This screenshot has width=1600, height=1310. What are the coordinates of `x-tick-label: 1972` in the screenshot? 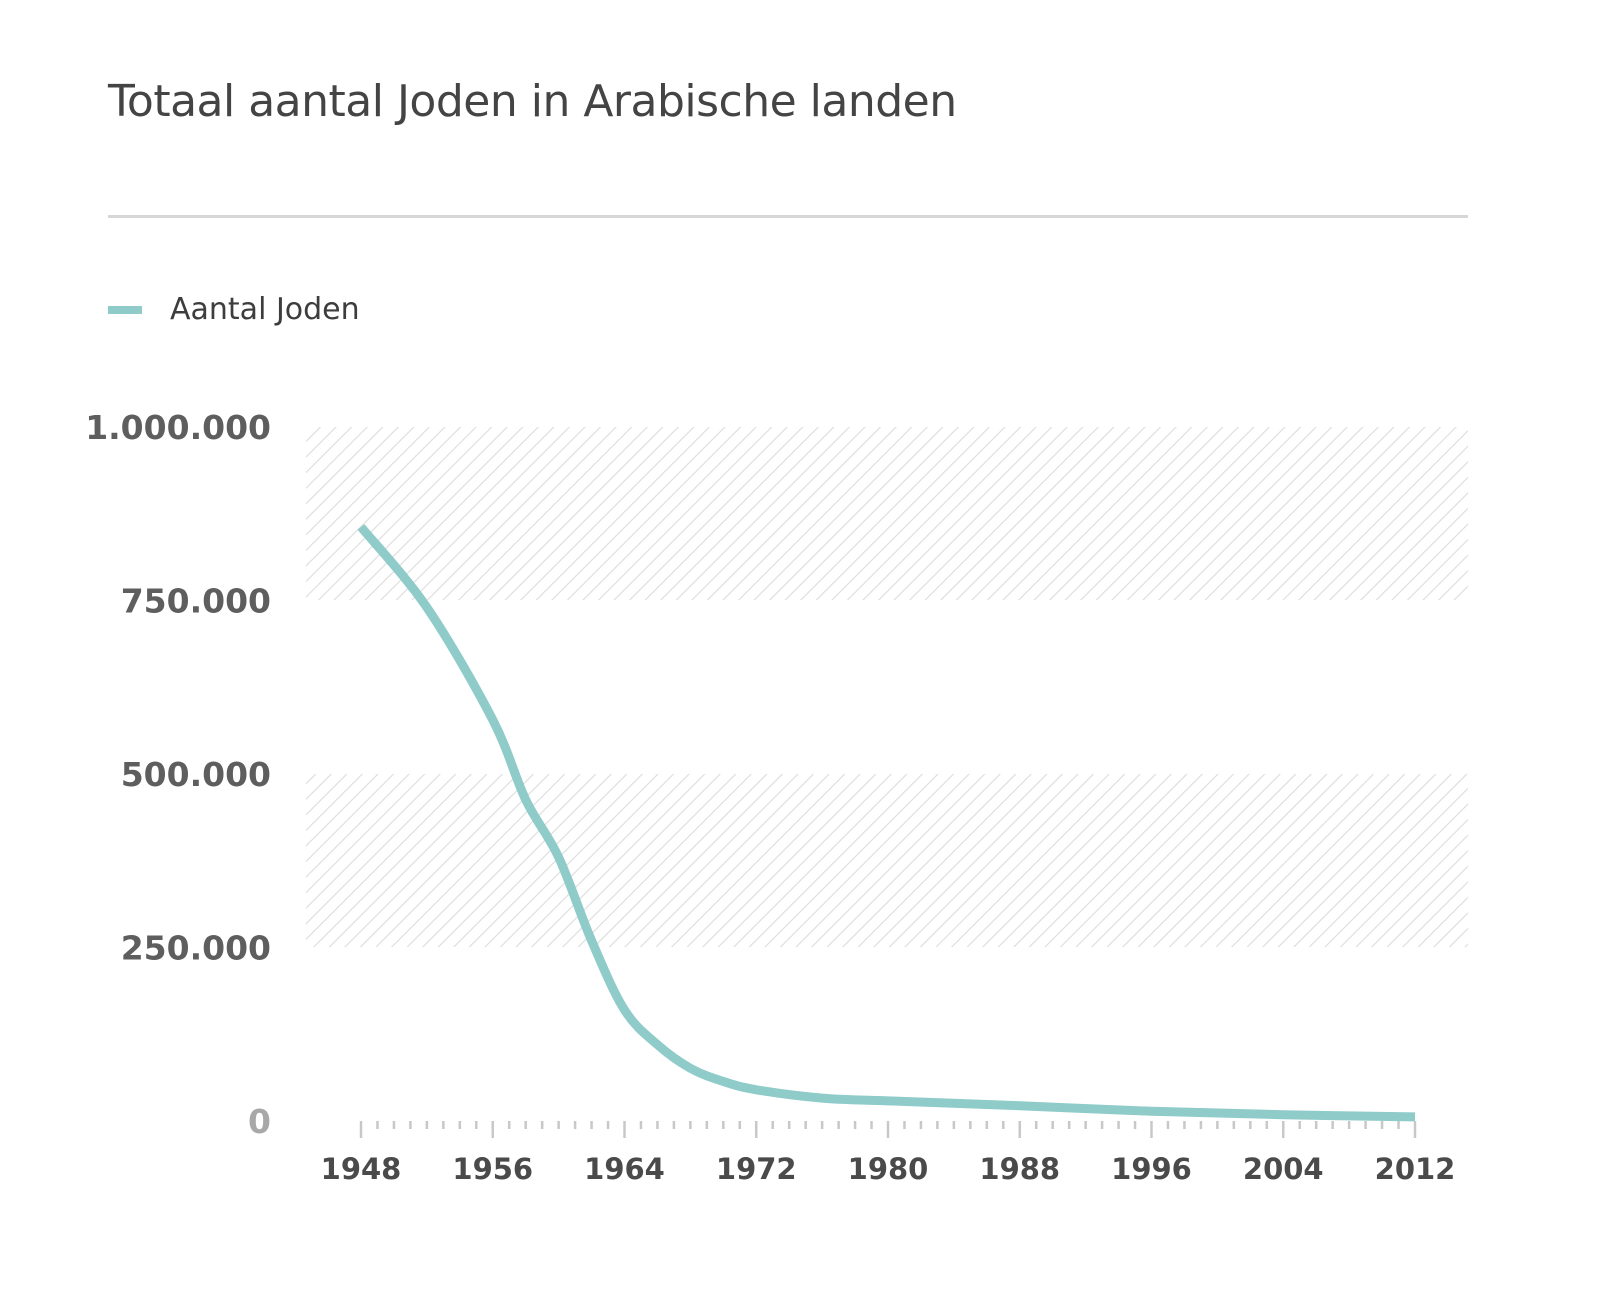 It's located at (756, 1169).